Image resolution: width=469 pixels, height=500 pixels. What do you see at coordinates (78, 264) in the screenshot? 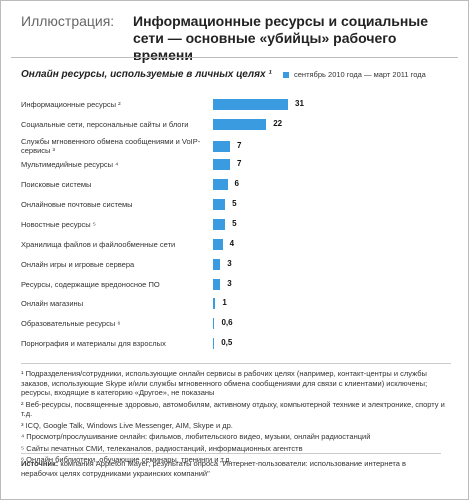
I see `category-label: Онлайн игры и игровые сервера` at bounding box center [78, 264].